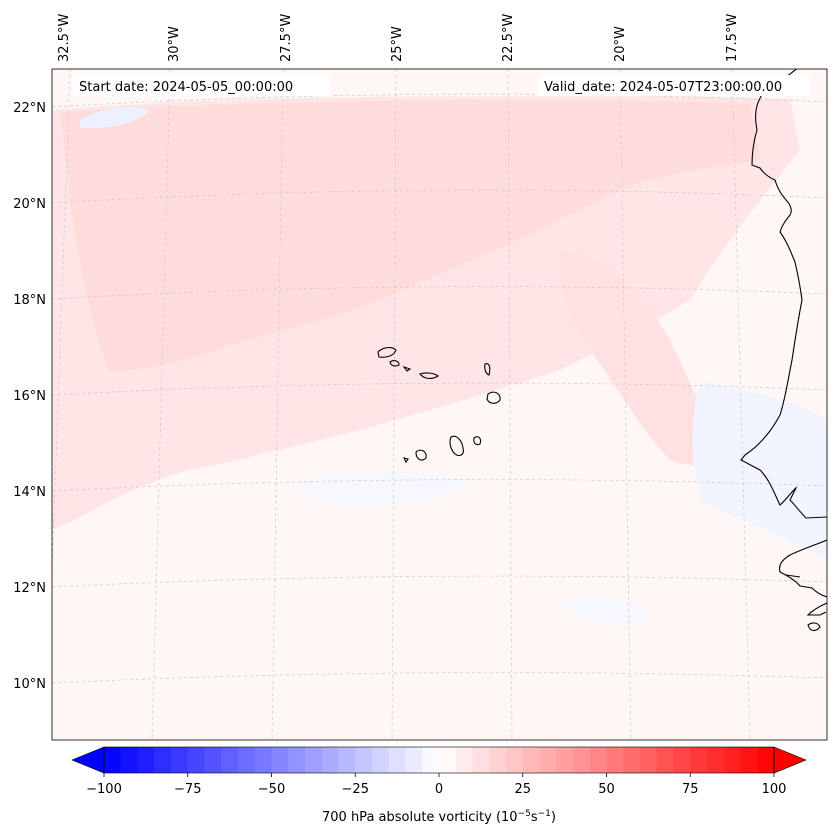 Image resolution: width=837 pixels, height=839 pixels. I want to click on vorticity-negative-patch-nw, so click(115, 118).